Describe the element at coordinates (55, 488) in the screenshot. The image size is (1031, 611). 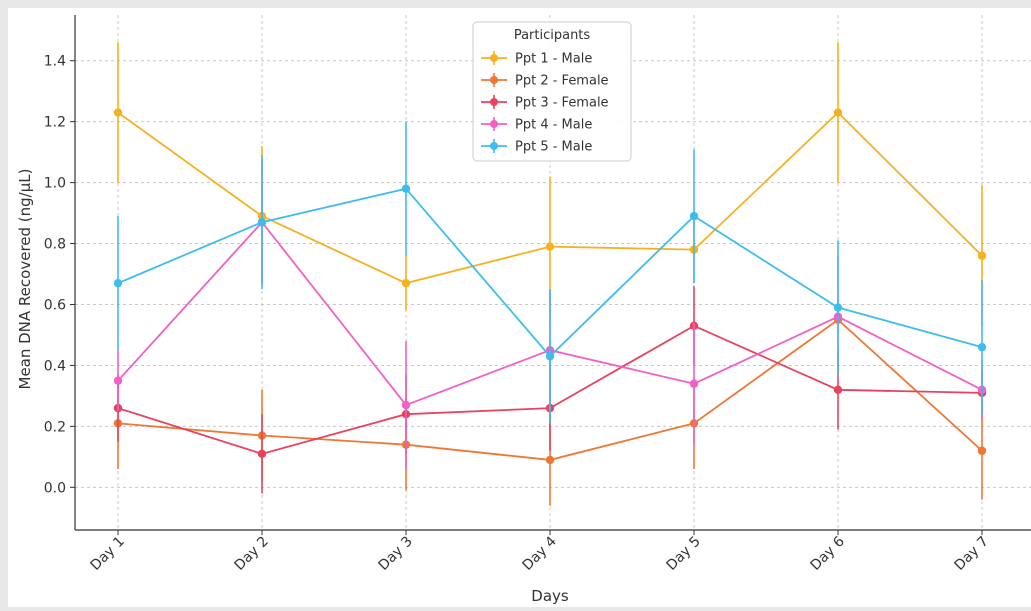
I see `y-tick-label: 0.0` at that location.